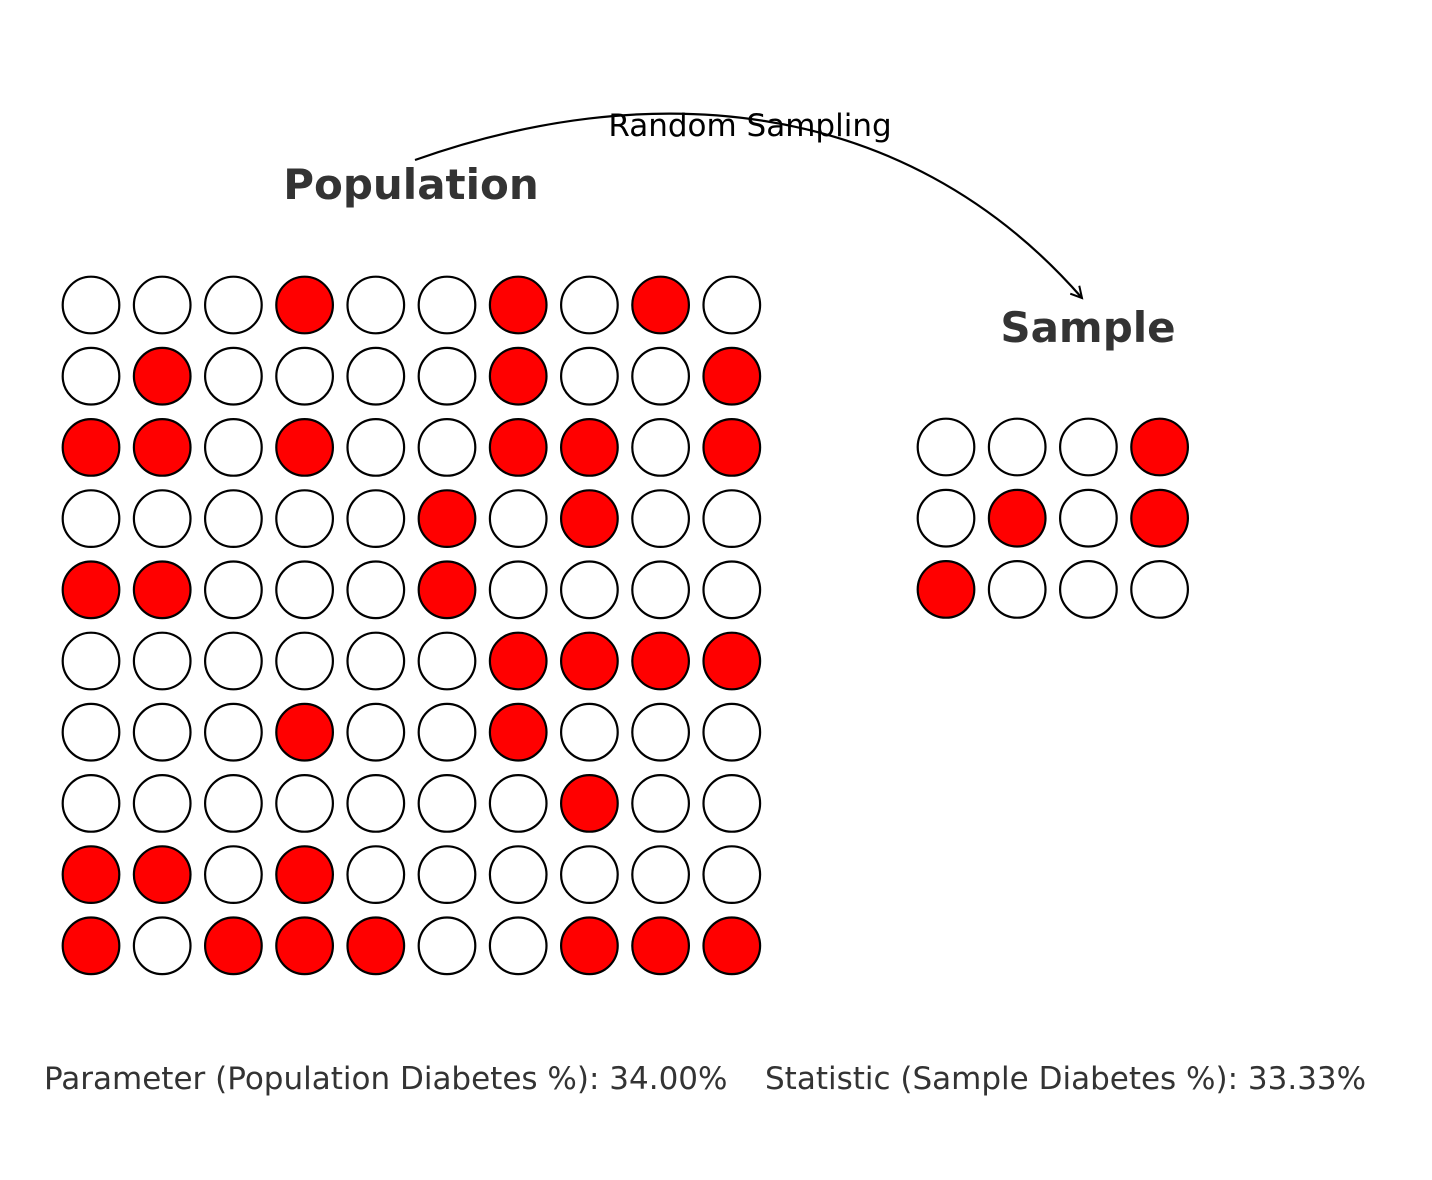  What do you see at coordinates (411, 184) in the screenshot?
I see `population-title: Population` at bounding box center [411, 184].